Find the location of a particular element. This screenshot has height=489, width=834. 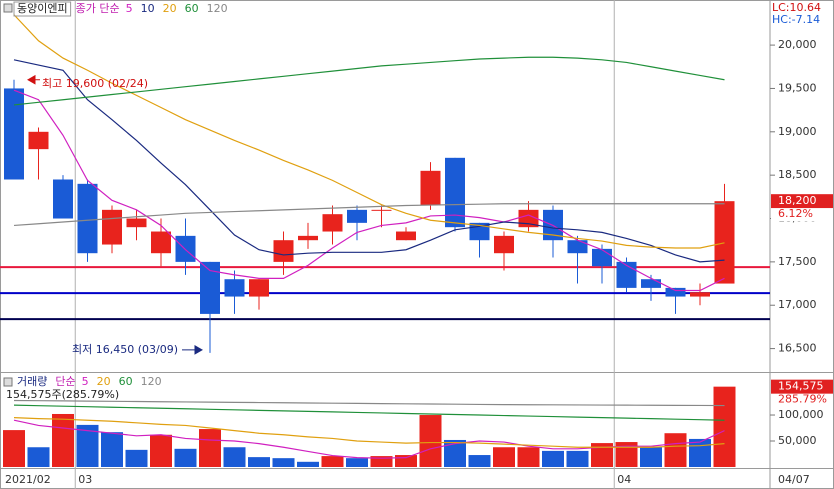

last-volume-label: 154,575 is located at coordinates (801, 386).